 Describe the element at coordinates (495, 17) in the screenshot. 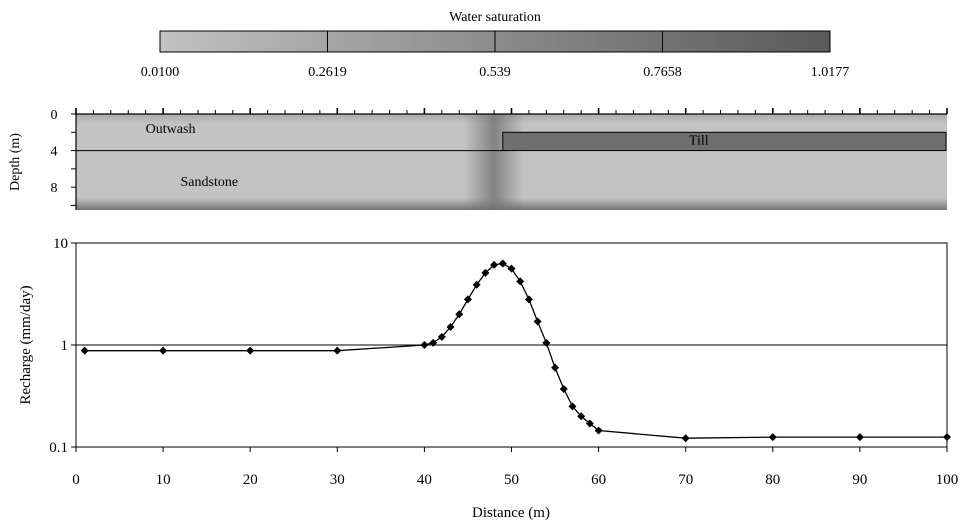

I see `colorbar-title: Water saturation` at that location.